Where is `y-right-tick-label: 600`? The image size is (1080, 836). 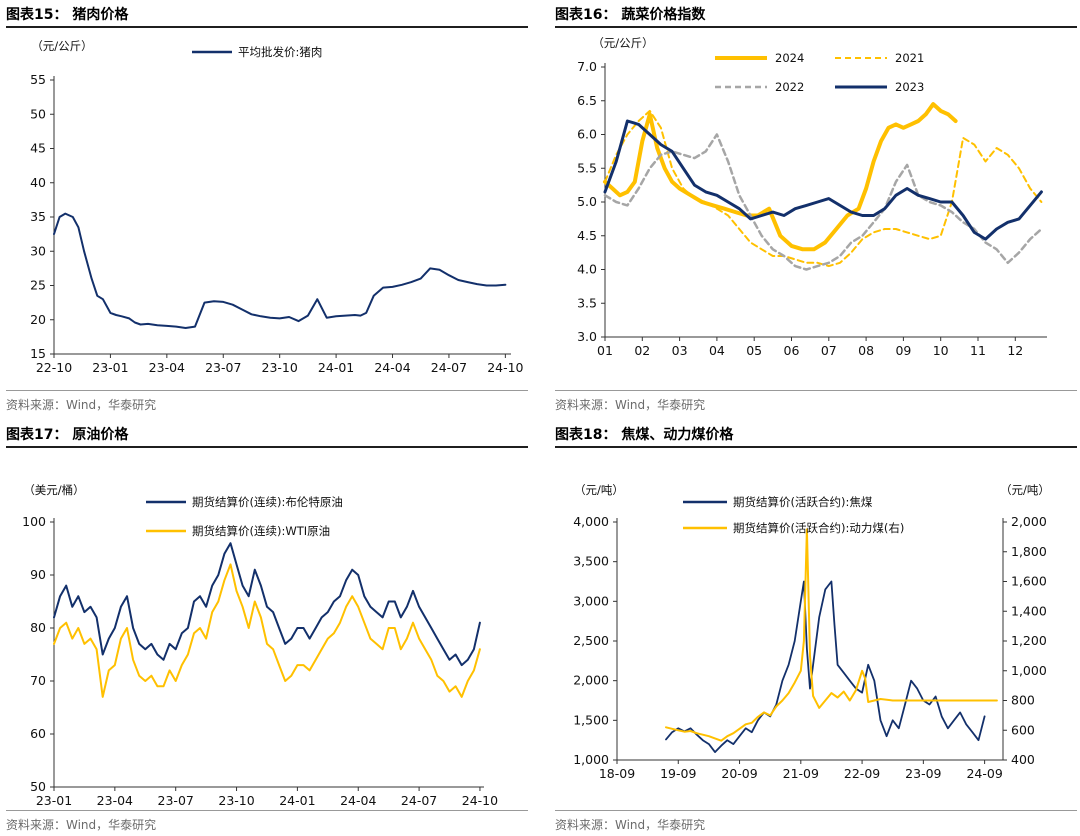
y-right-tick-label: 600 is located at coordinates (1023, 729).